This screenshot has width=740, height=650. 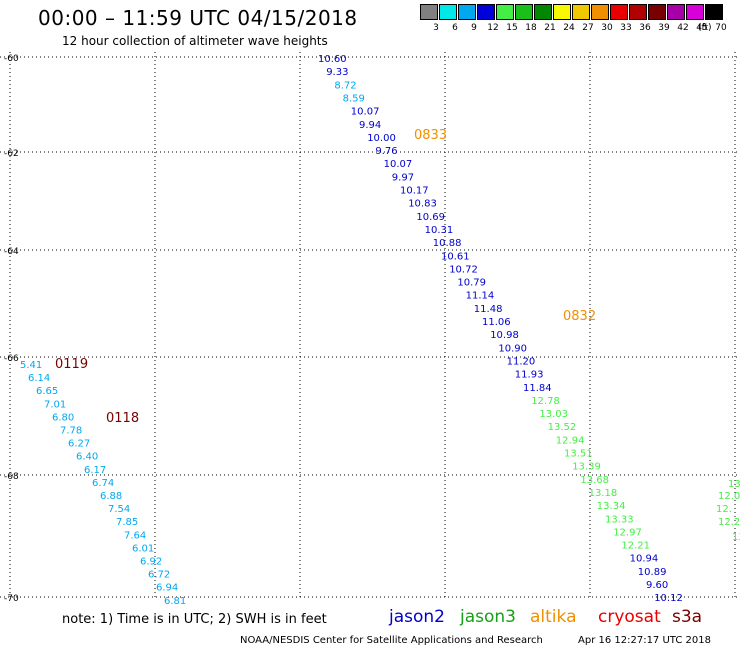 What do you see at coordinates (71, 364) in the screenshot?
I see `pass-time-label: 0119` at bounding box center [71, 364].